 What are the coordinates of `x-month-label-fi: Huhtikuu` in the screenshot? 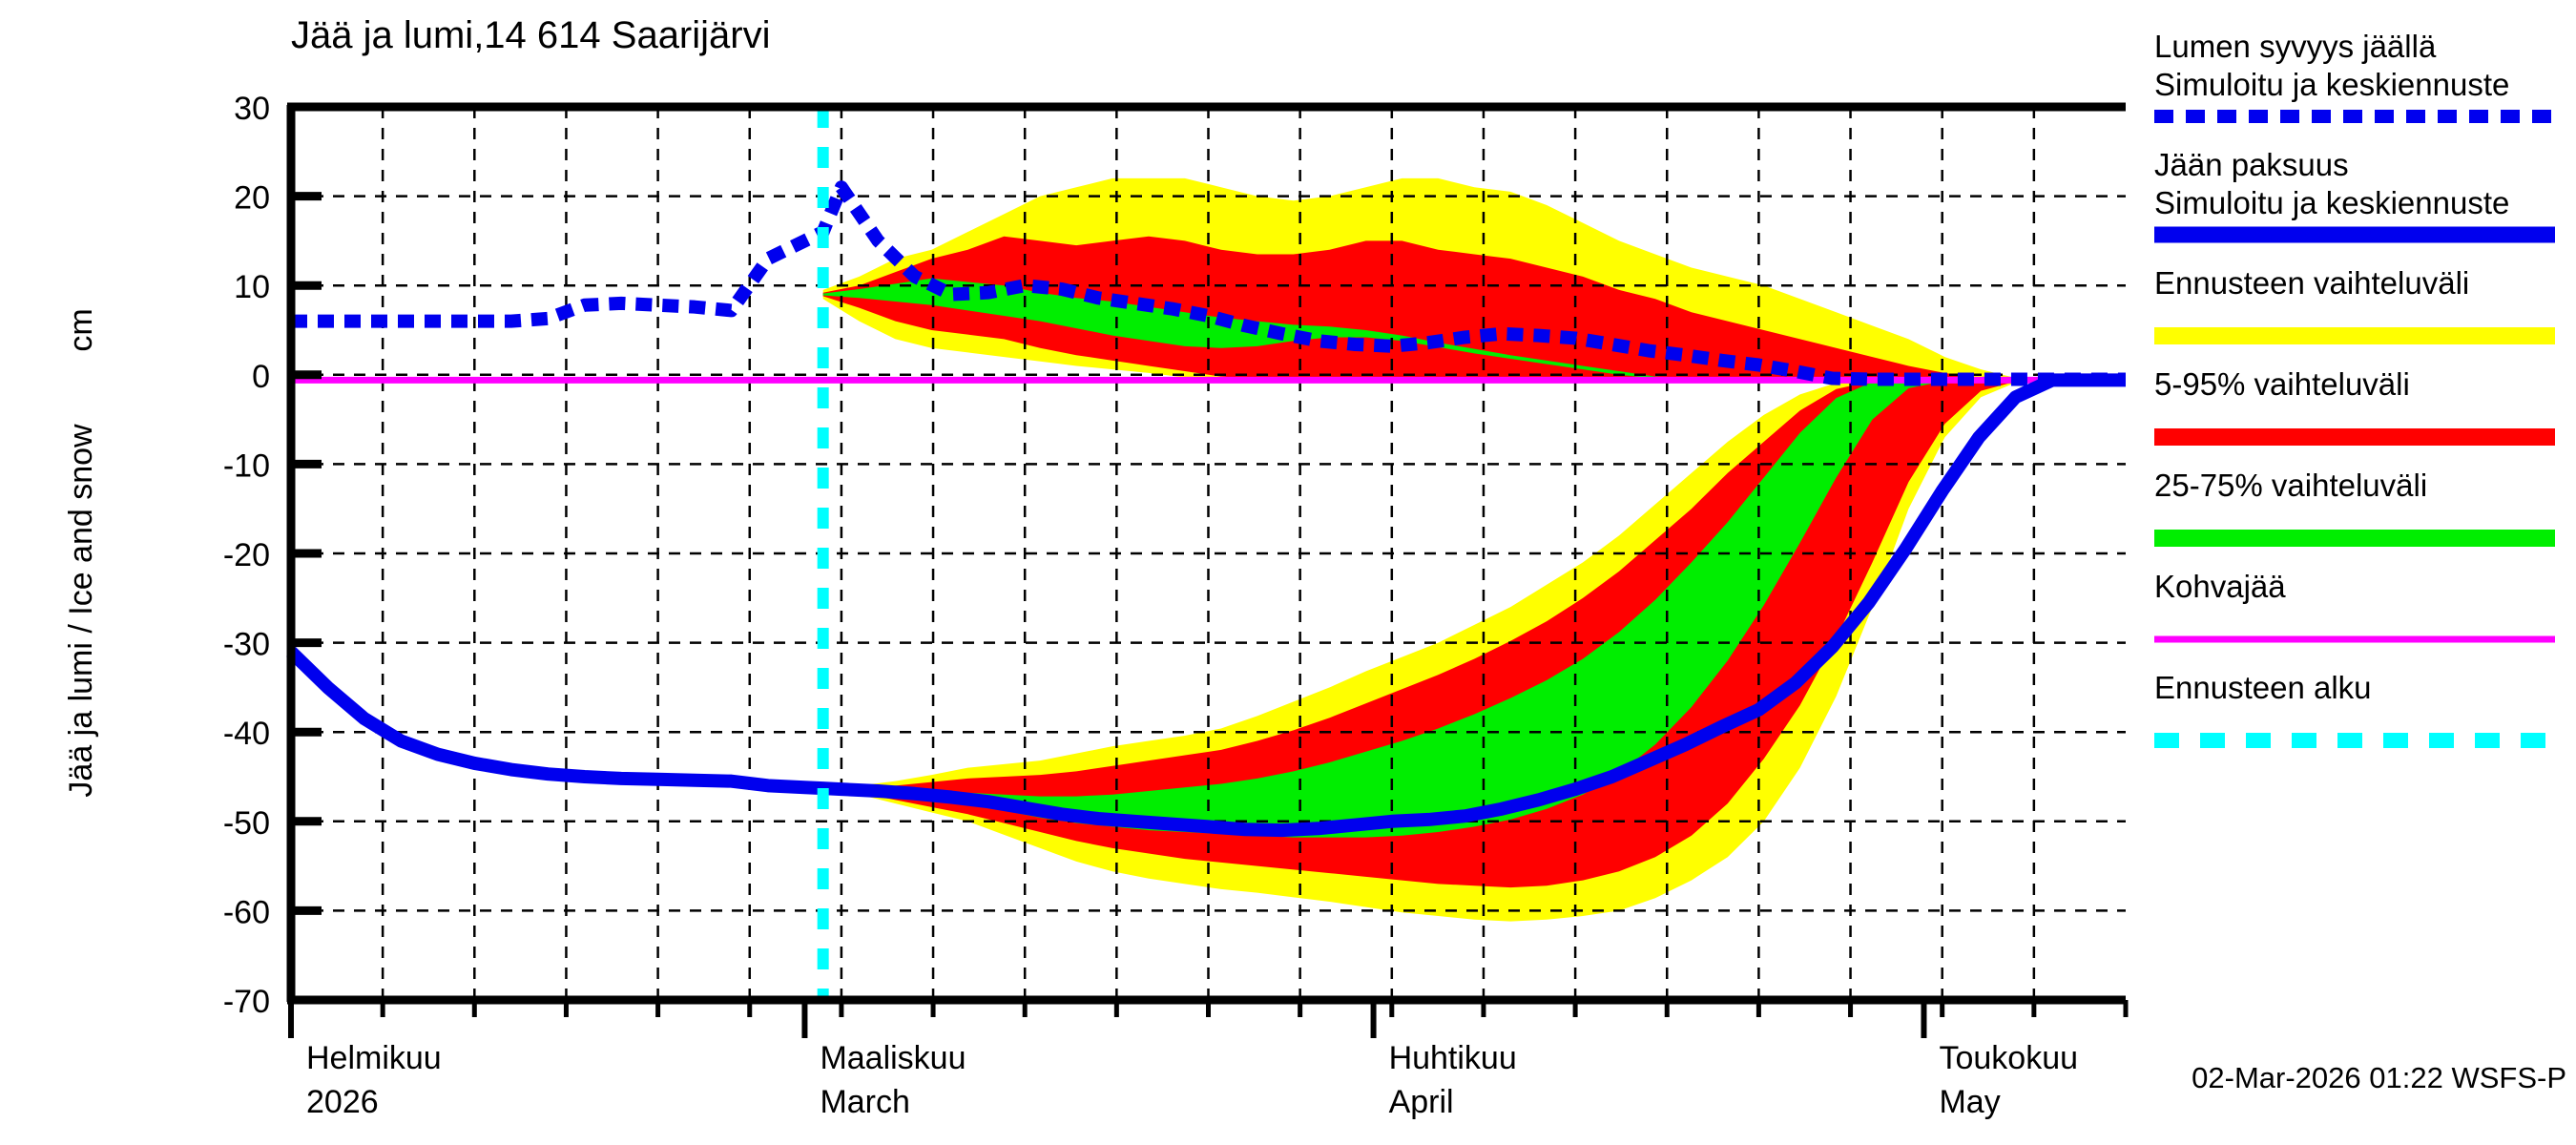 It's located at (1453, 1058).